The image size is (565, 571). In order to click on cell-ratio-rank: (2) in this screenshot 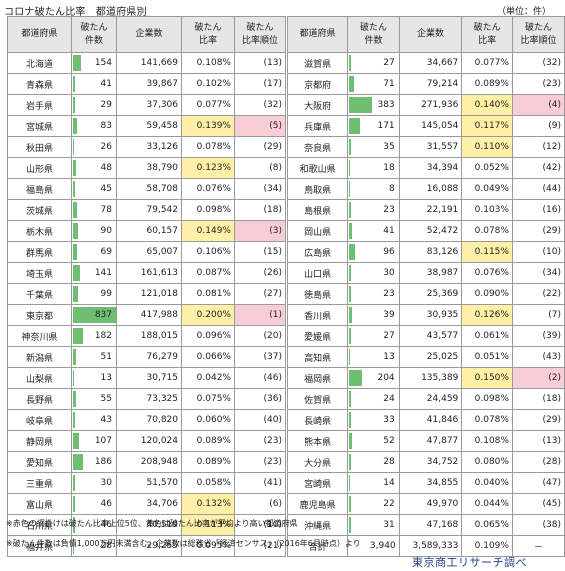, I will do `click(538, 378)`.